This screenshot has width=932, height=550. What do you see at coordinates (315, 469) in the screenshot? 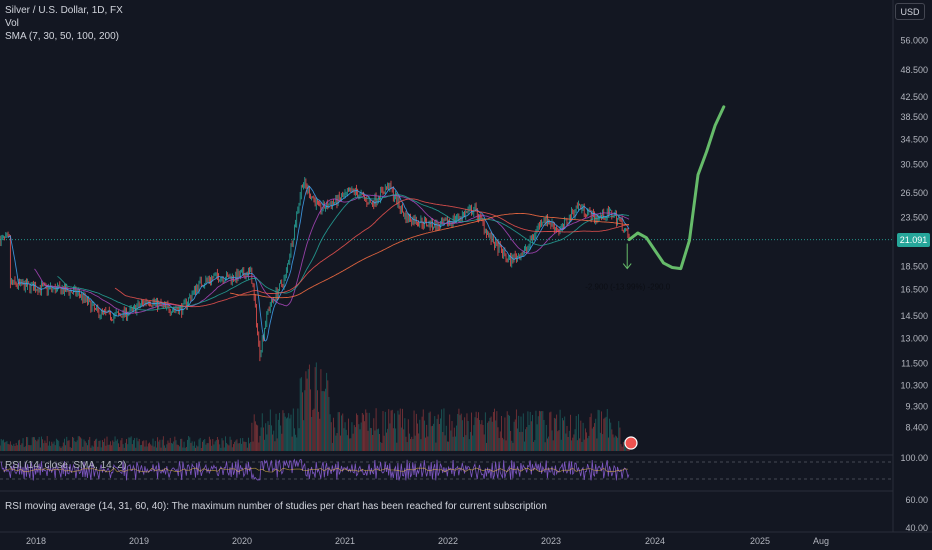
I see `rsi-line` at bounding box center [315, 469].